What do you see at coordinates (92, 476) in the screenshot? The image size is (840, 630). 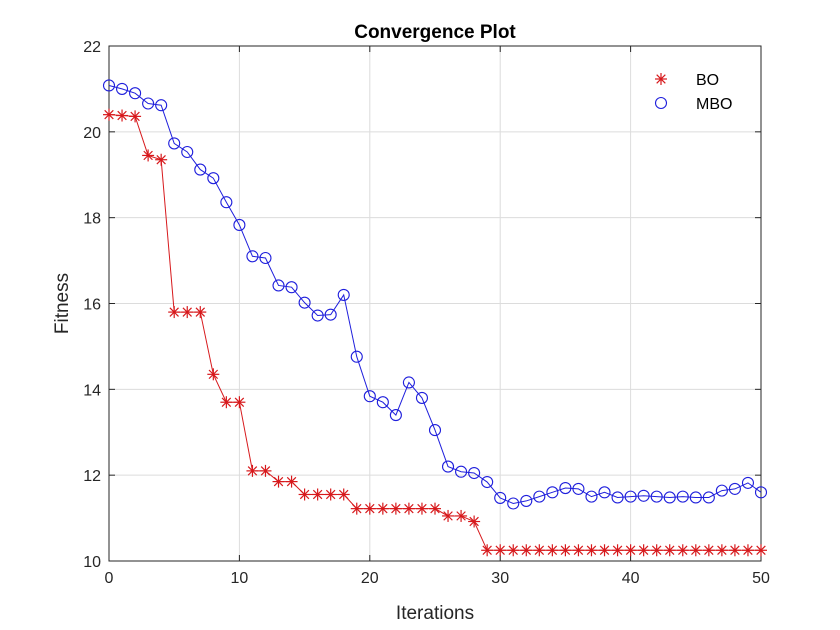 I see `y-tick-label: 12` at bounding box center [92, 476].